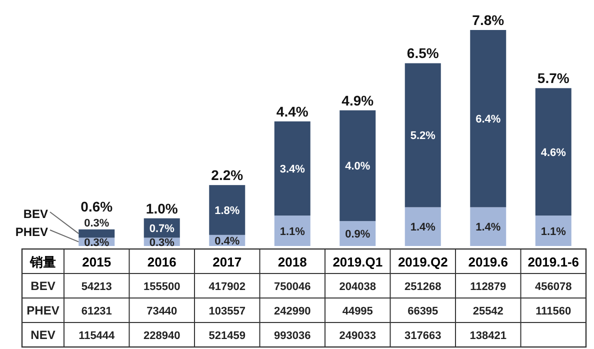  I want to click on text: 66395, so click(423, 311).